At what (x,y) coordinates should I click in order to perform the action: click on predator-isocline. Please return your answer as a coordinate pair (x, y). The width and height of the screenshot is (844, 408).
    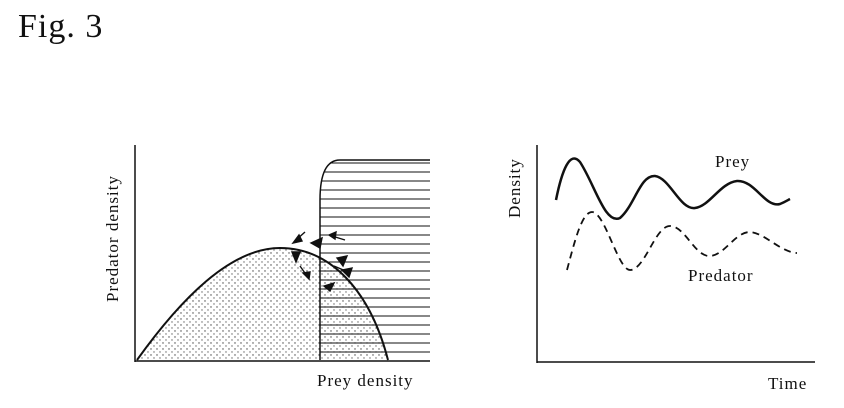
    Looking at the image, I should click on (374, 259).